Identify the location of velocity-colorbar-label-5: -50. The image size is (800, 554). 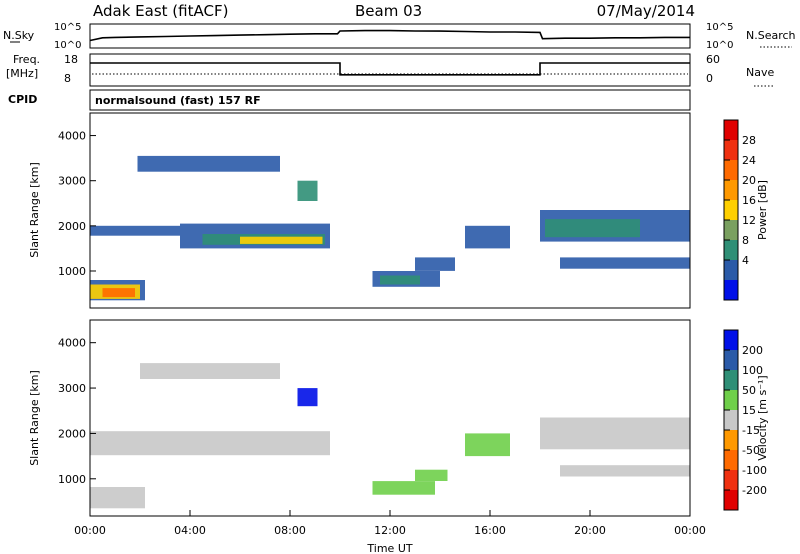
(751, 450).